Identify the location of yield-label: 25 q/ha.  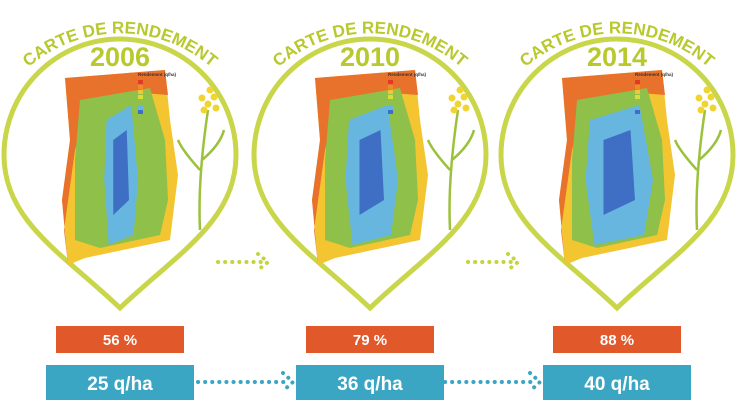
(120, 384).